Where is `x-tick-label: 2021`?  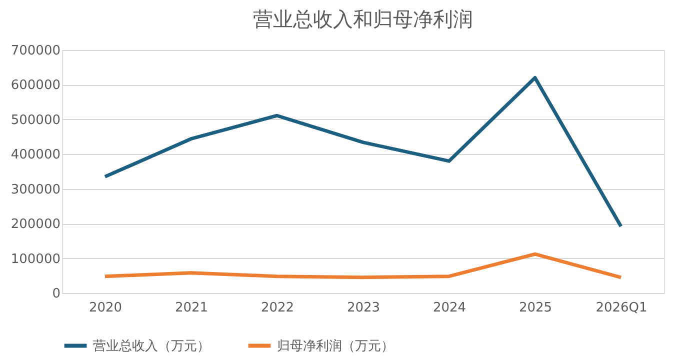 x-tick-label: 2021 is located at coordinates (191, 308).